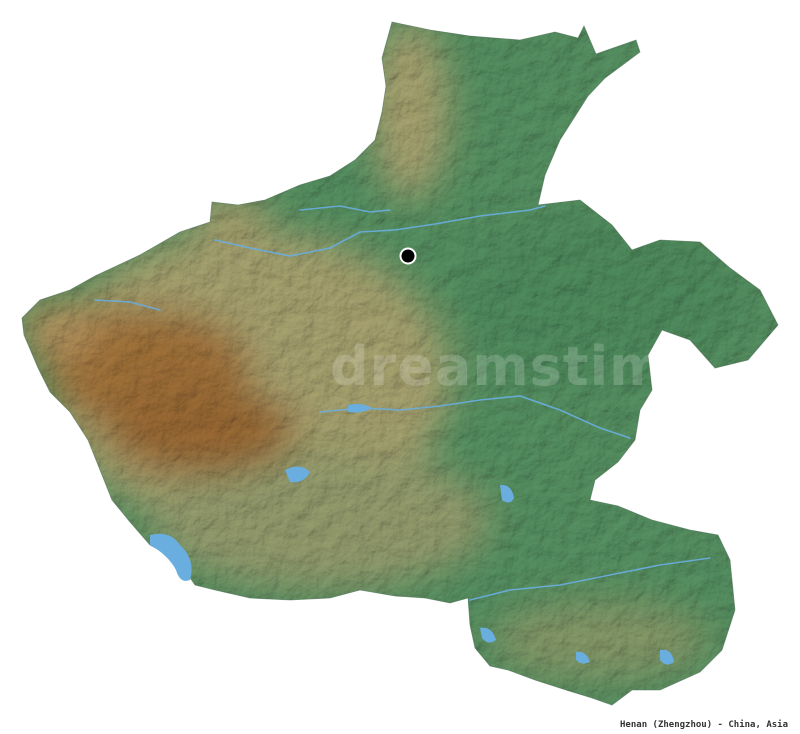 The width and height of the screenshot is (800, 734). I want to click on yellow-river-north-branch, so click(345, 209).